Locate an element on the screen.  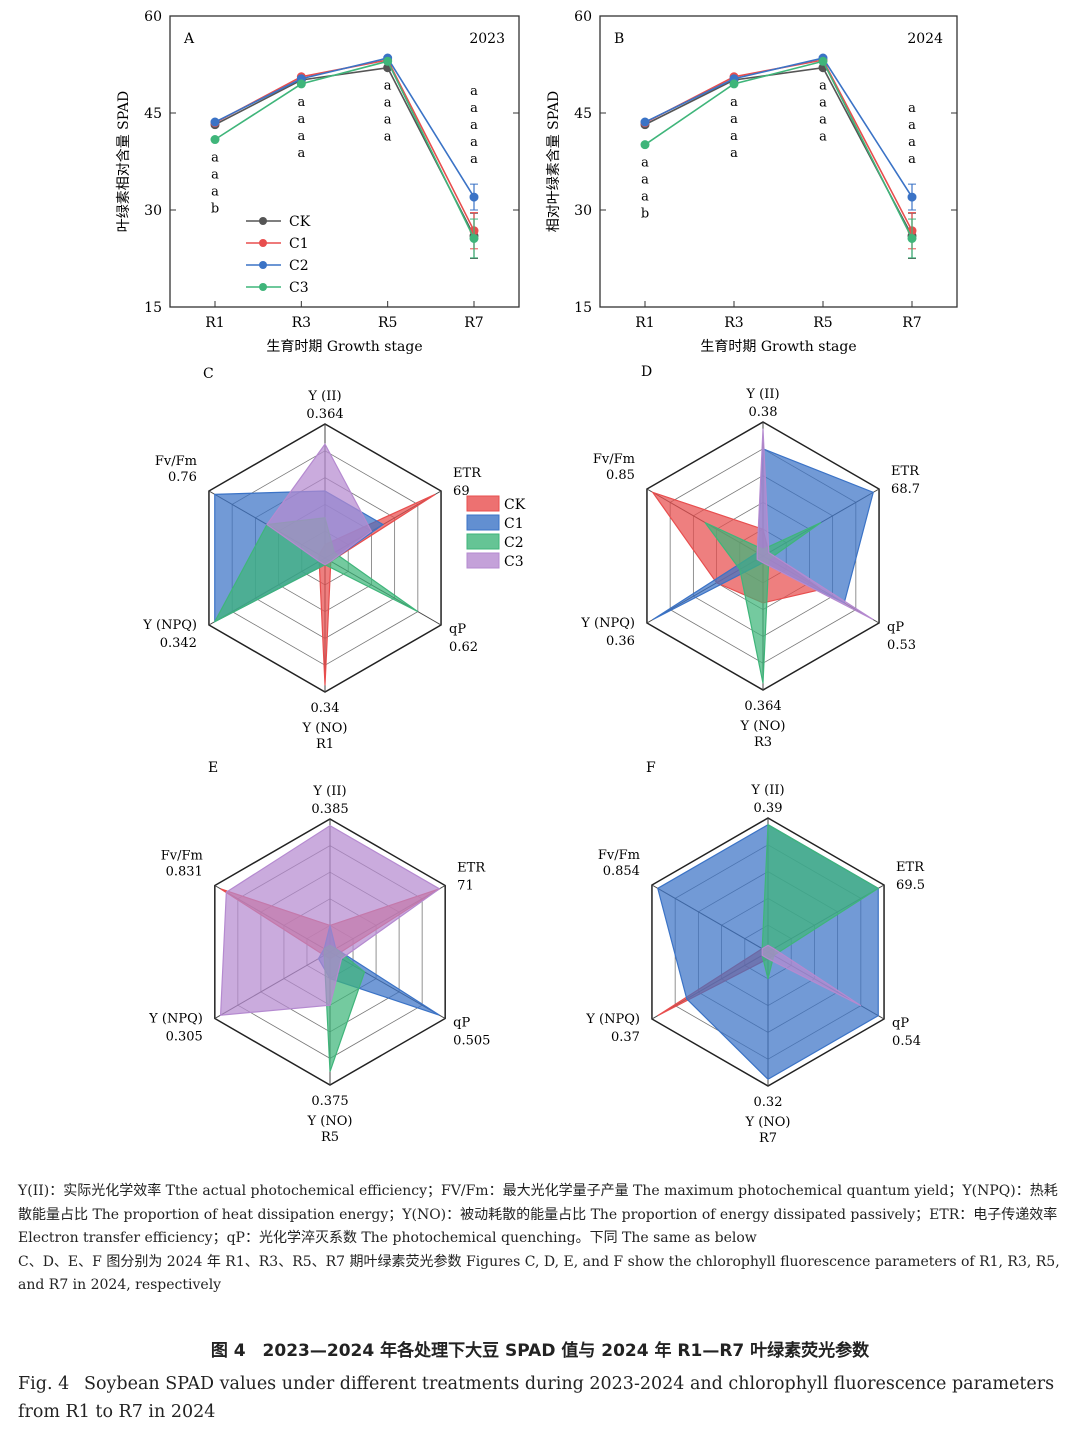
panel-label: C is located at coordinates (208, 374).